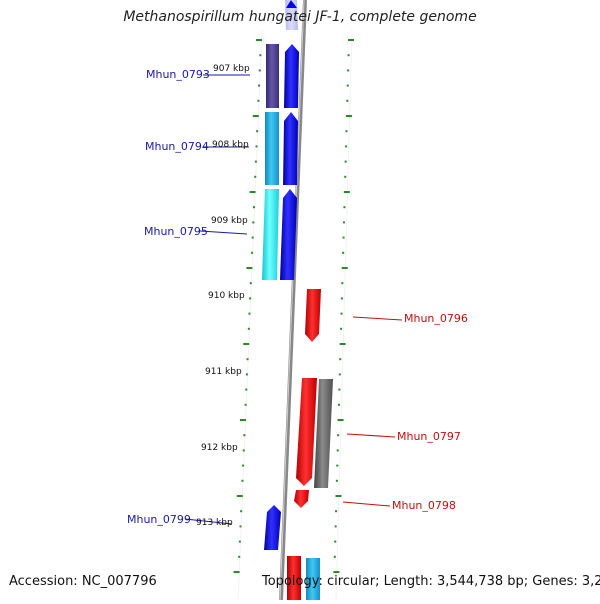 The width and height of the screenshot is (600, 604). What do you see at coordinates (291, 4) in the screenshot?
I see `gene-arrow-top-head` at bounding box center [291, 4].